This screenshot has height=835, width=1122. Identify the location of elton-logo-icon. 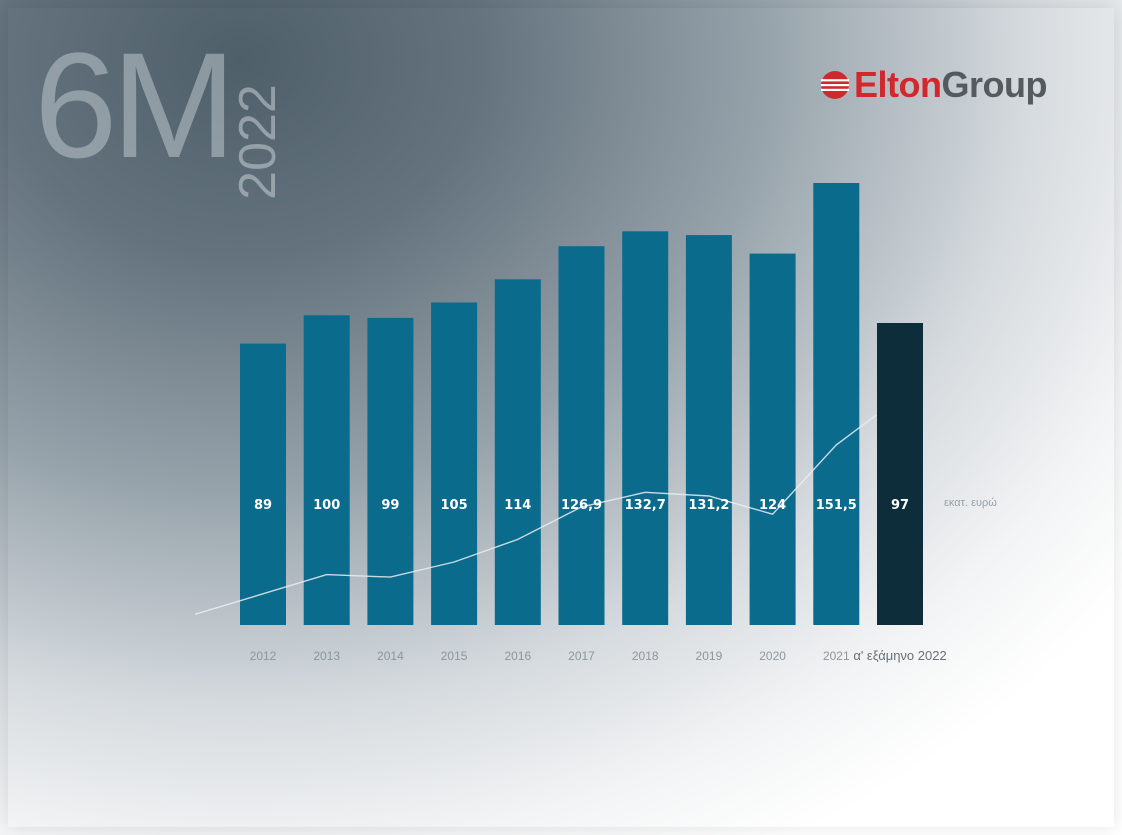
(835, 85).